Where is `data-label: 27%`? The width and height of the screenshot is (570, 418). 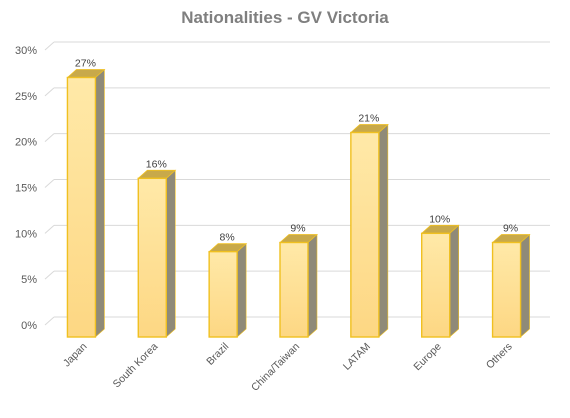 data-label: 27% is located at coordinates (85, 64).